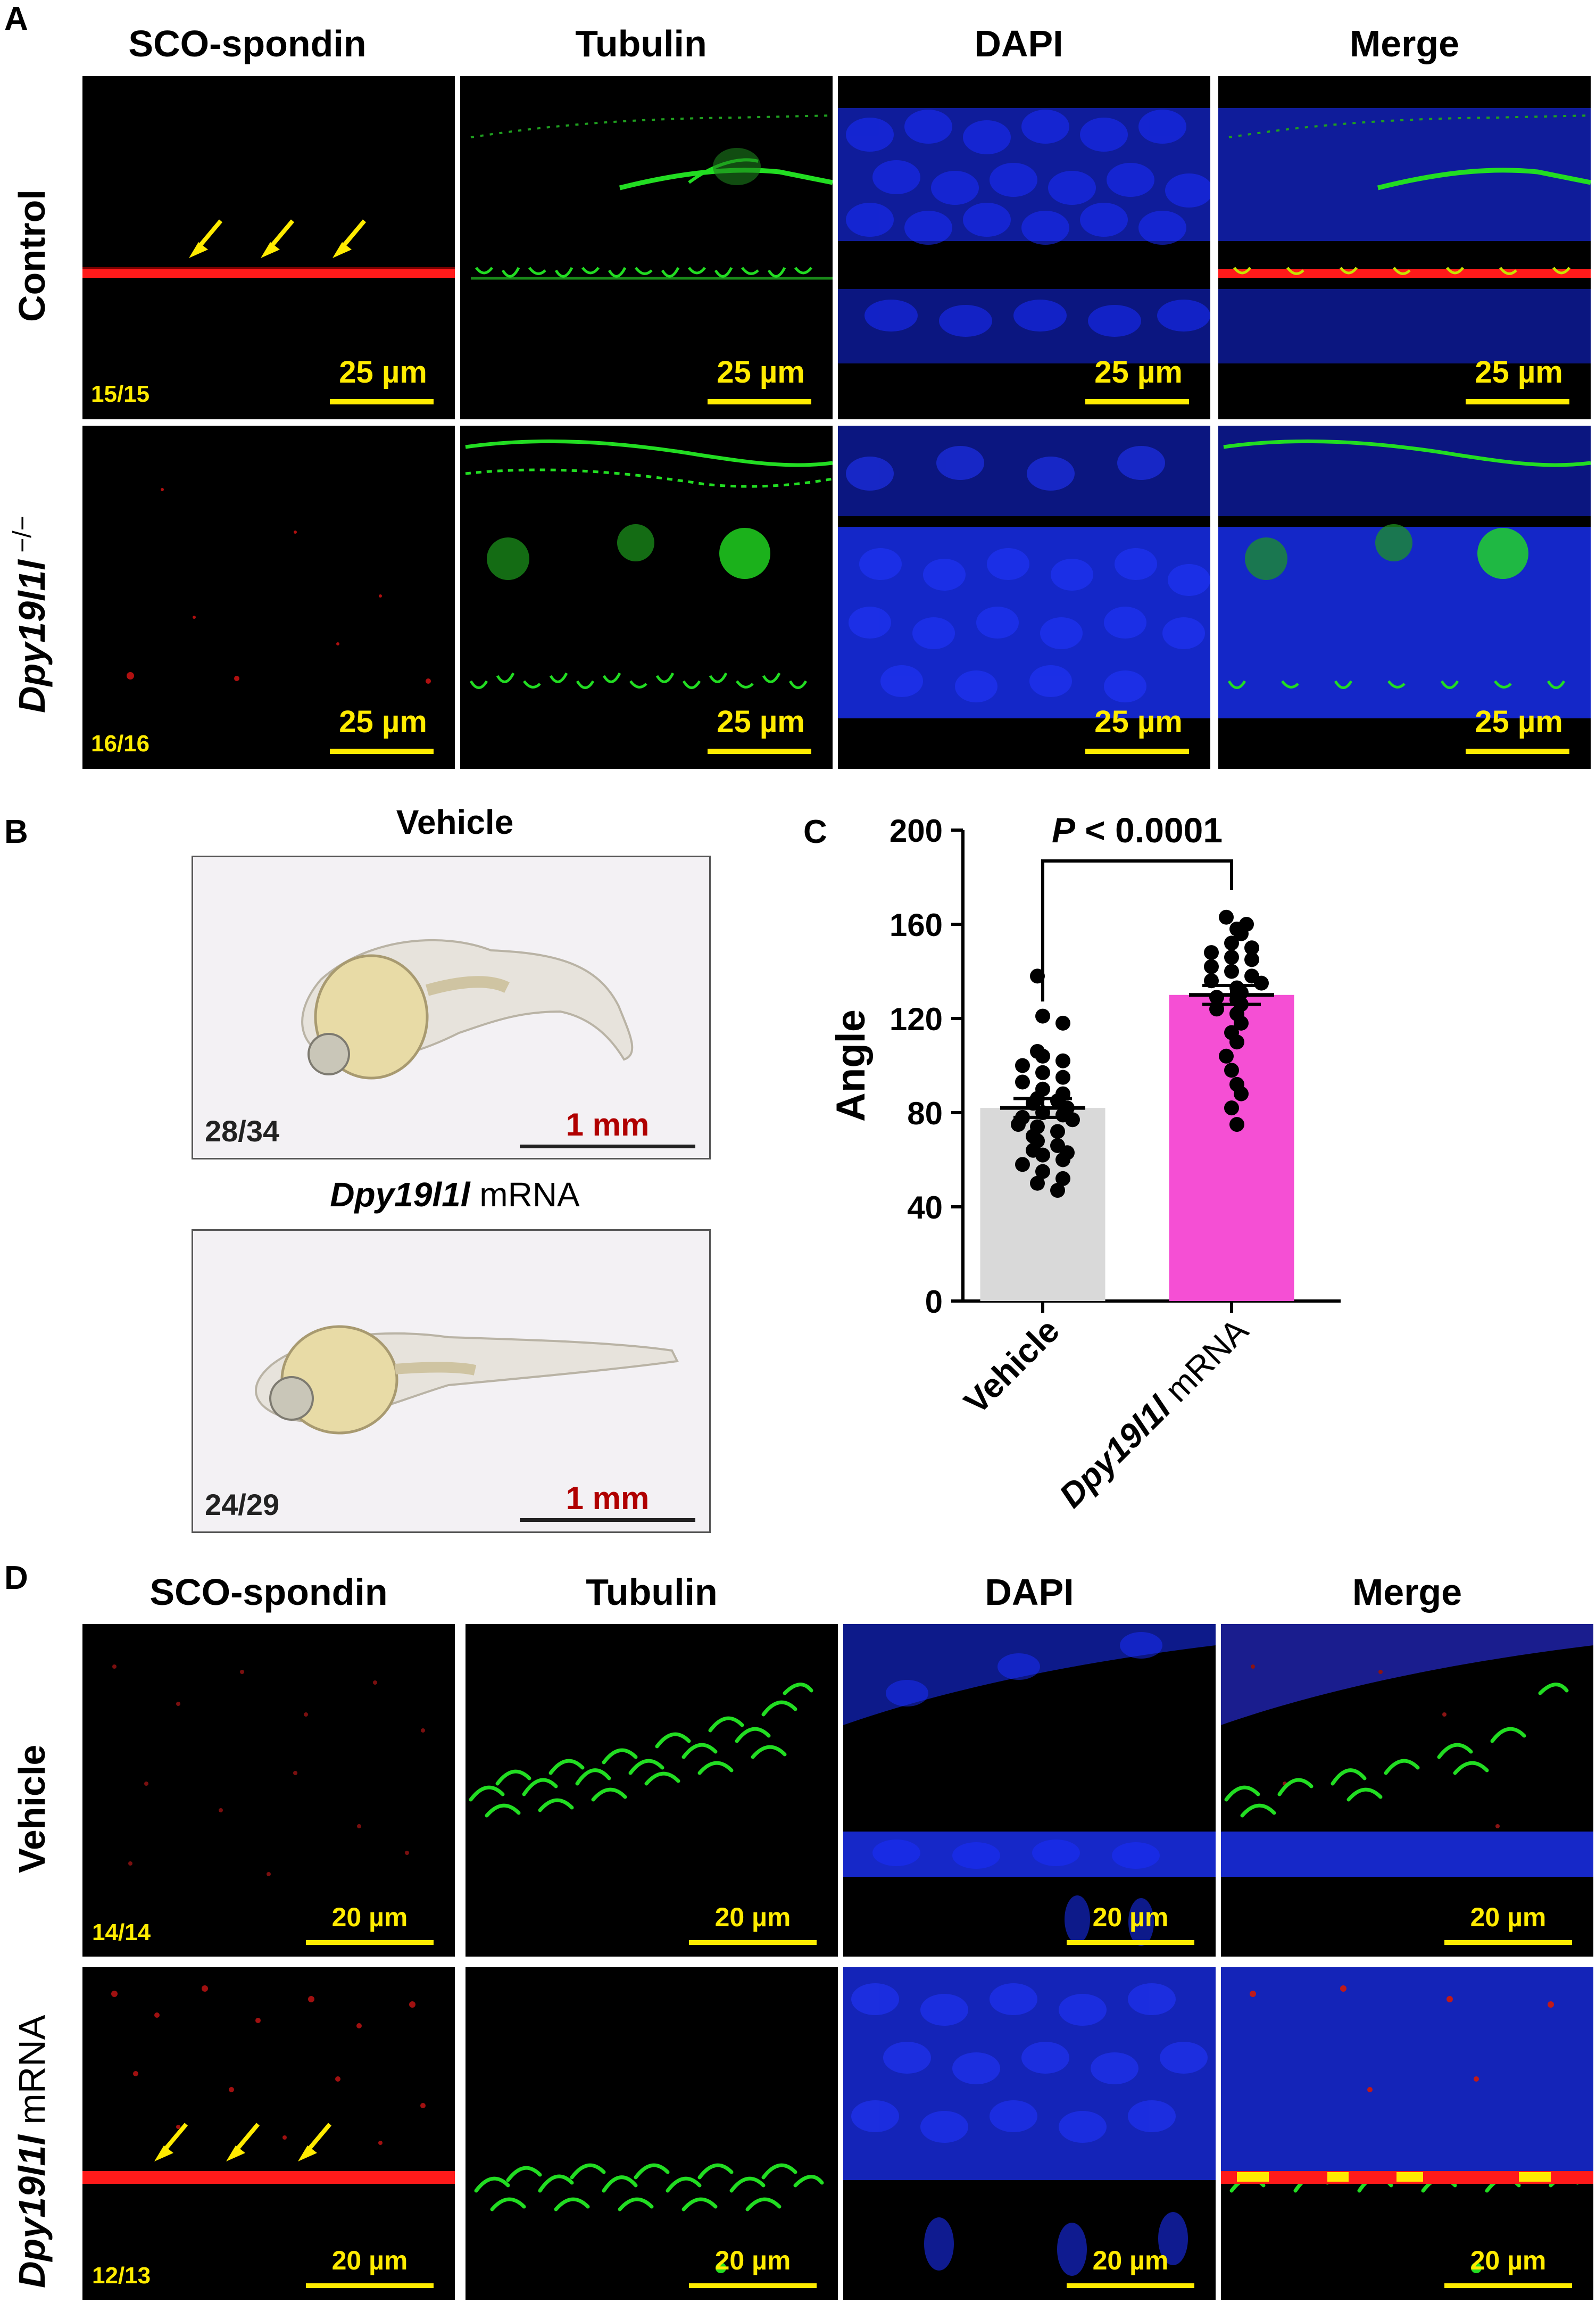 Image resolution: width=1596 pixels, height=2303 pixels. I want to click on y-tick-label: 40, so click(925, 1207).